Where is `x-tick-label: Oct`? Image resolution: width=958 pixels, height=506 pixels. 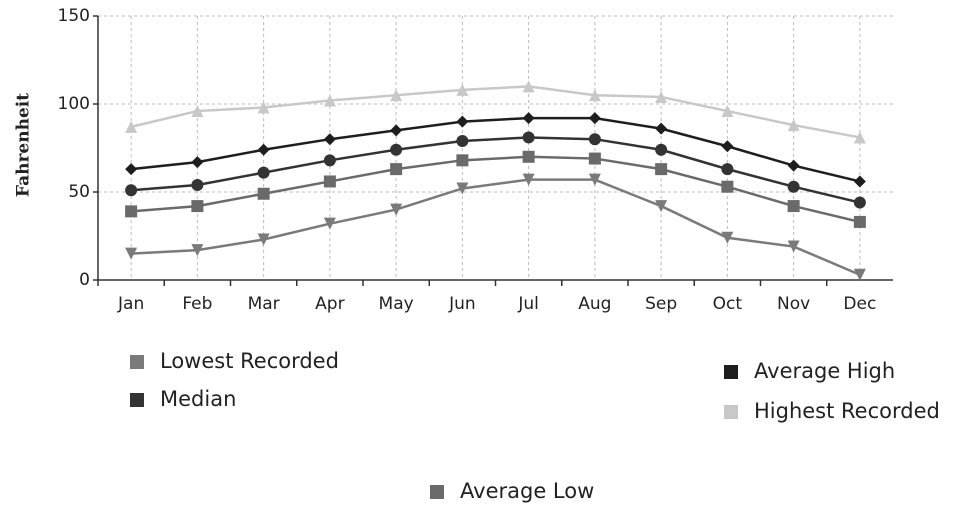 x-tick-label: Oct is located at coordinates (728, 304).